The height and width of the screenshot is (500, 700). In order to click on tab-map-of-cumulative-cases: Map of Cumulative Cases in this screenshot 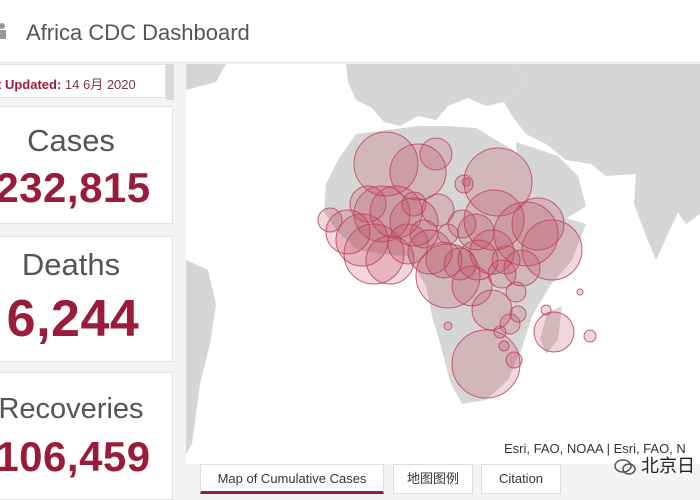, I will do `click(292, 479)`.